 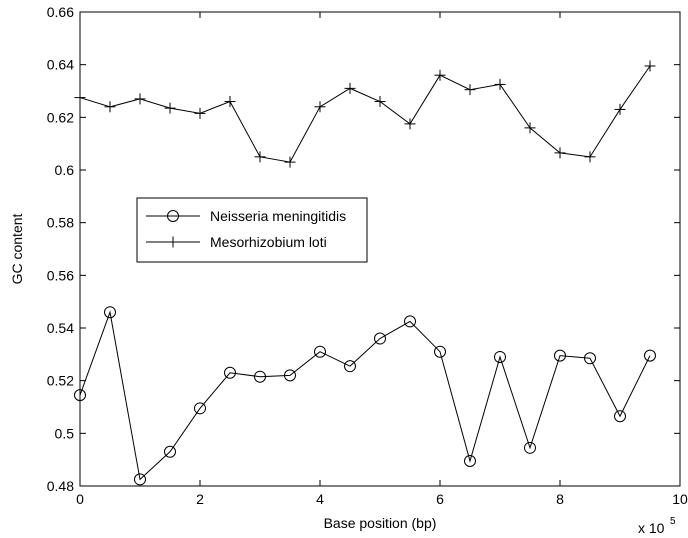 What do you see at coordinates (17, 248) in the screenshot?
I see `y-axis-label: GC content` at bounding box center [17, 248].